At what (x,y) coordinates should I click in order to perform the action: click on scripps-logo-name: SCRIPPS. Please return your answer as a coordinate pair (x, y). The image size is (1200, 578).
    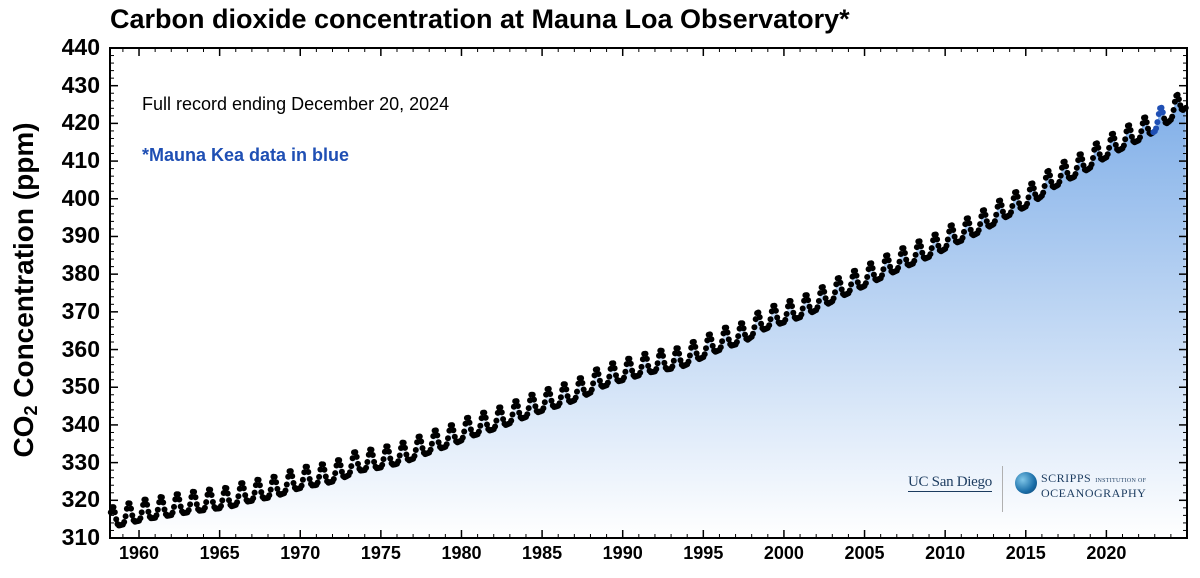
    Looking at the image, I should click on (1066, 478).